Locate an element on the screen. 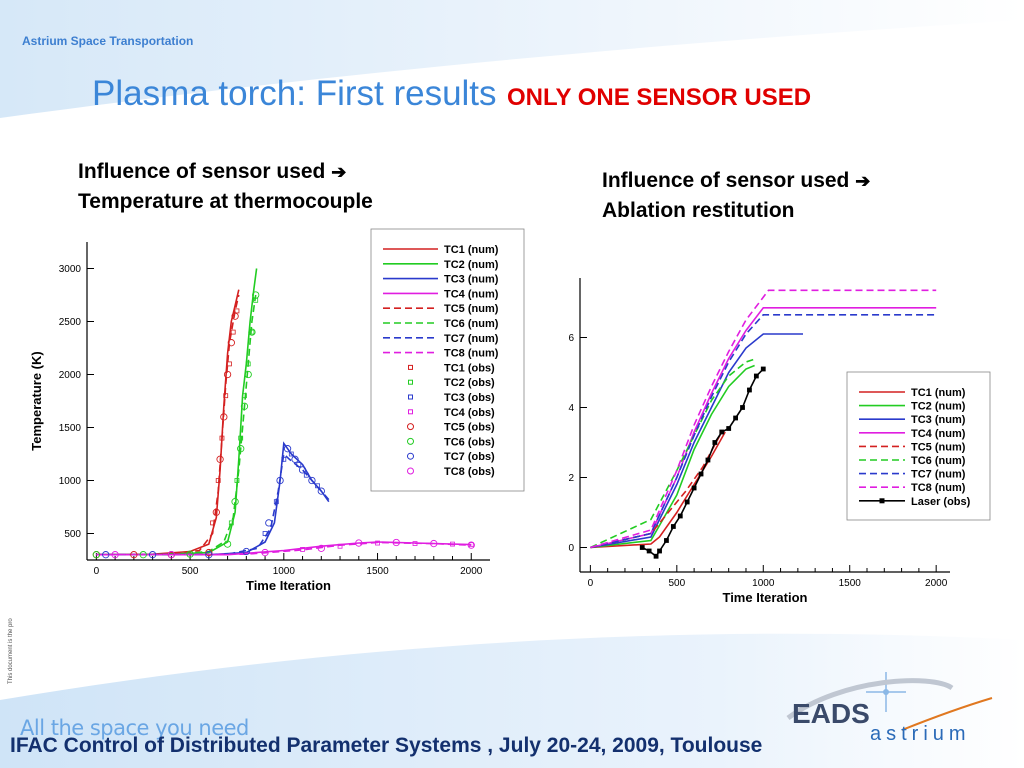 The image size is (1024, 768). legend-label: TC5 (num) is located at coordinates (471, 309).